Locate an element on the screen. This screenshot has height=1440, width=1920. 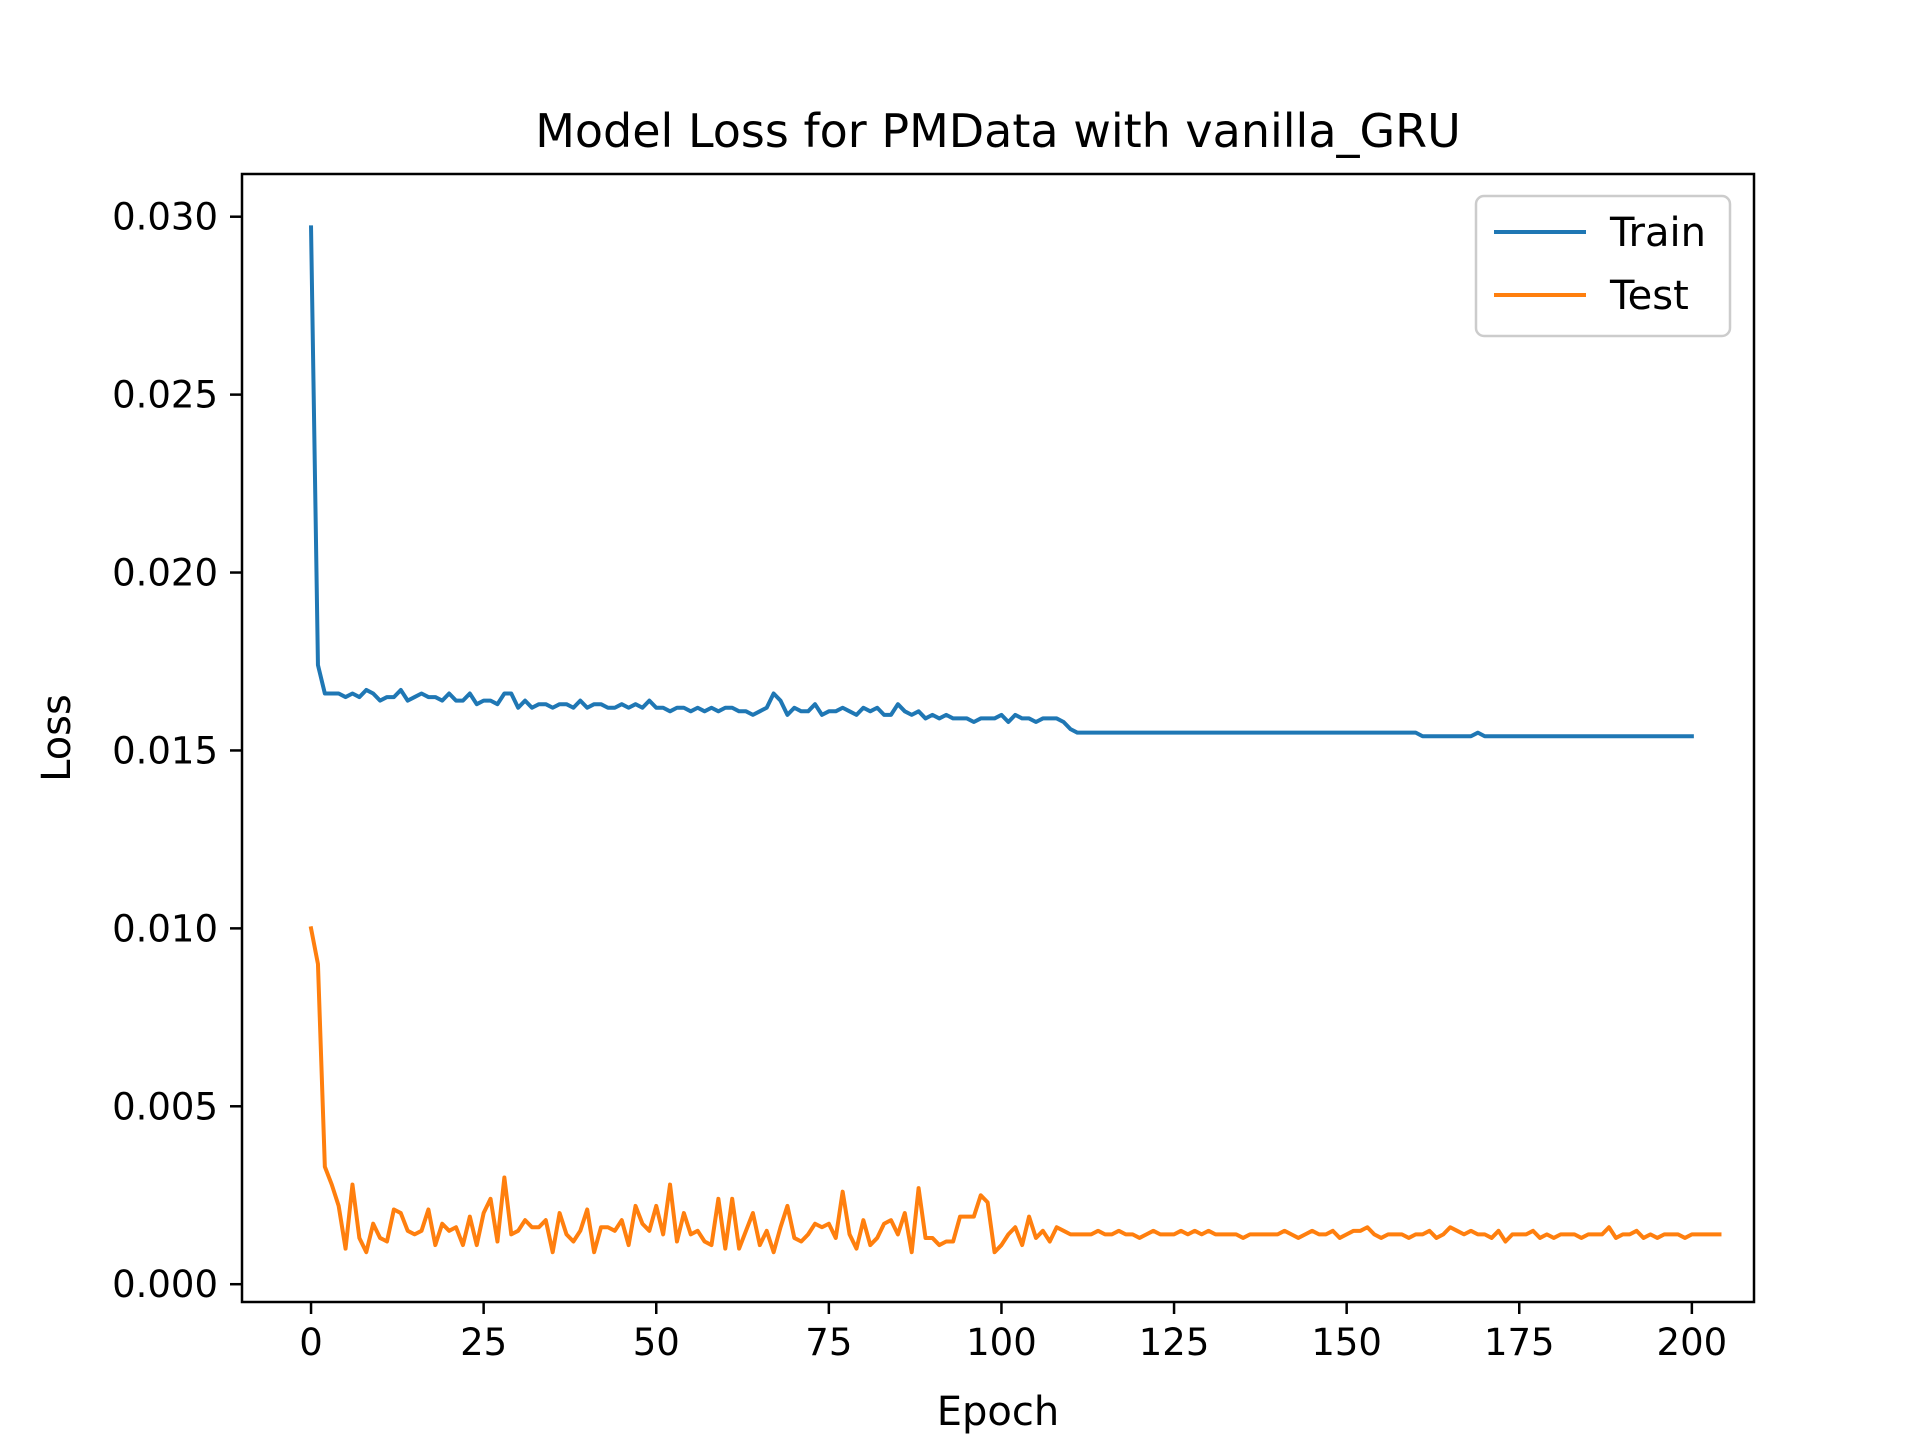
y-tick-label: 0.020 is located at coordinates (165, 573).